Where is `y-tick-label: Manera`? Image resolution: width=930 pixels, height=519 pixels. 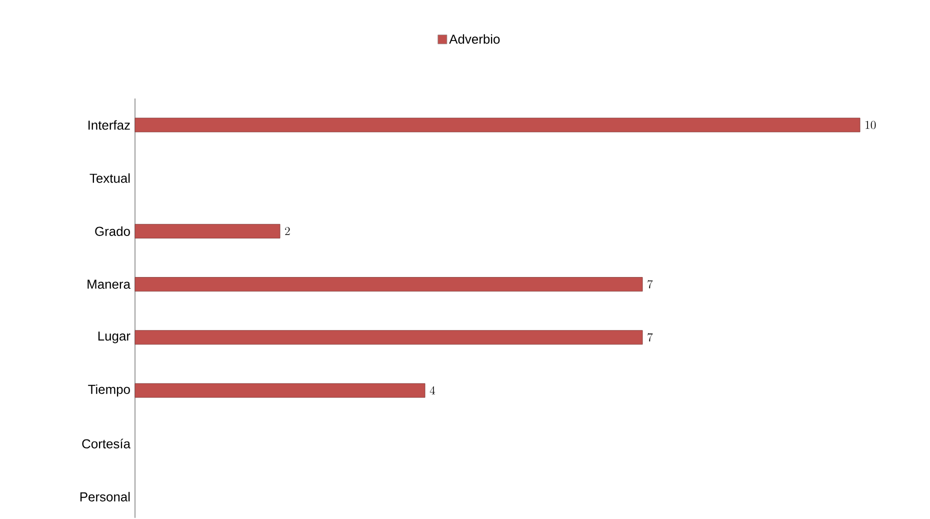
y-tick-label: Manera is located at coordinates (109, 284).